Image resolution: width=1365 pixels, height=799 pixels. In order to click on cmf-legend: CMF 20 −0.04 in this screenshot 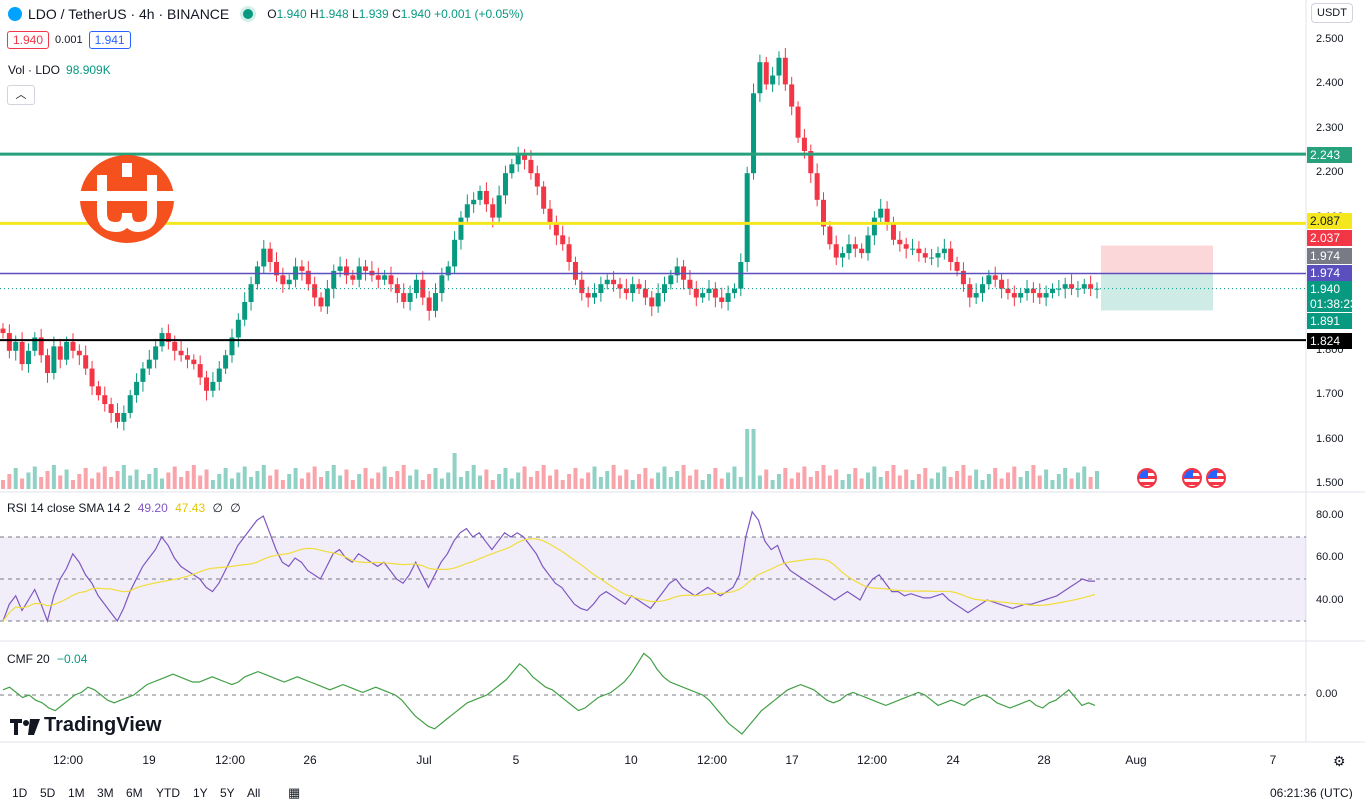, I will do `click(47, 659)`.